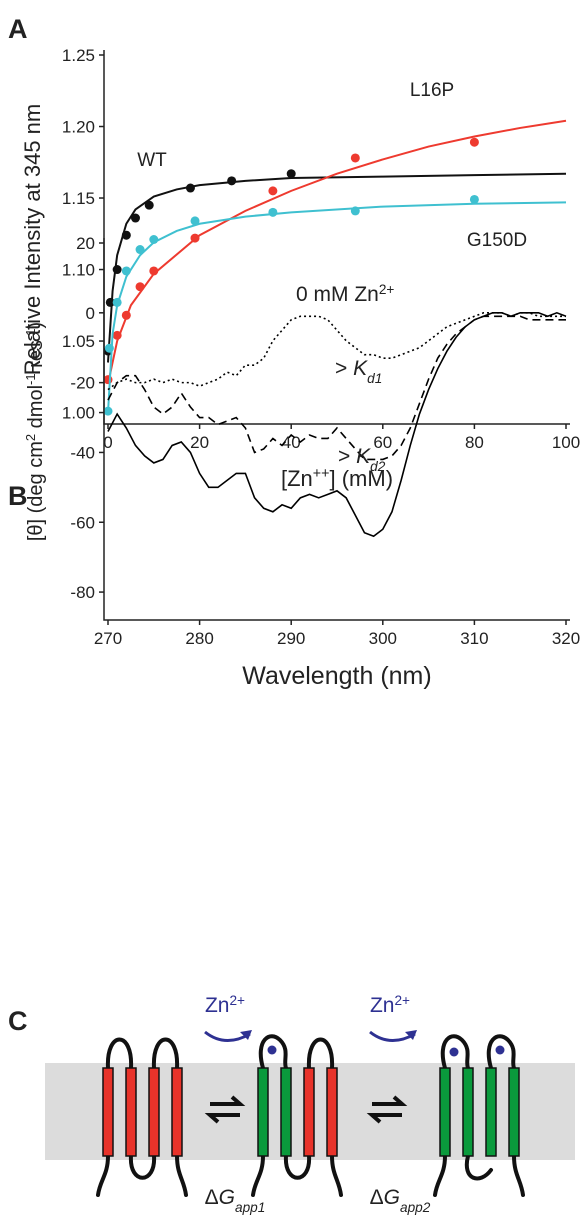 The image size is (586, 1224). I want to click on y-tick-label: -20, so click(82, 383).